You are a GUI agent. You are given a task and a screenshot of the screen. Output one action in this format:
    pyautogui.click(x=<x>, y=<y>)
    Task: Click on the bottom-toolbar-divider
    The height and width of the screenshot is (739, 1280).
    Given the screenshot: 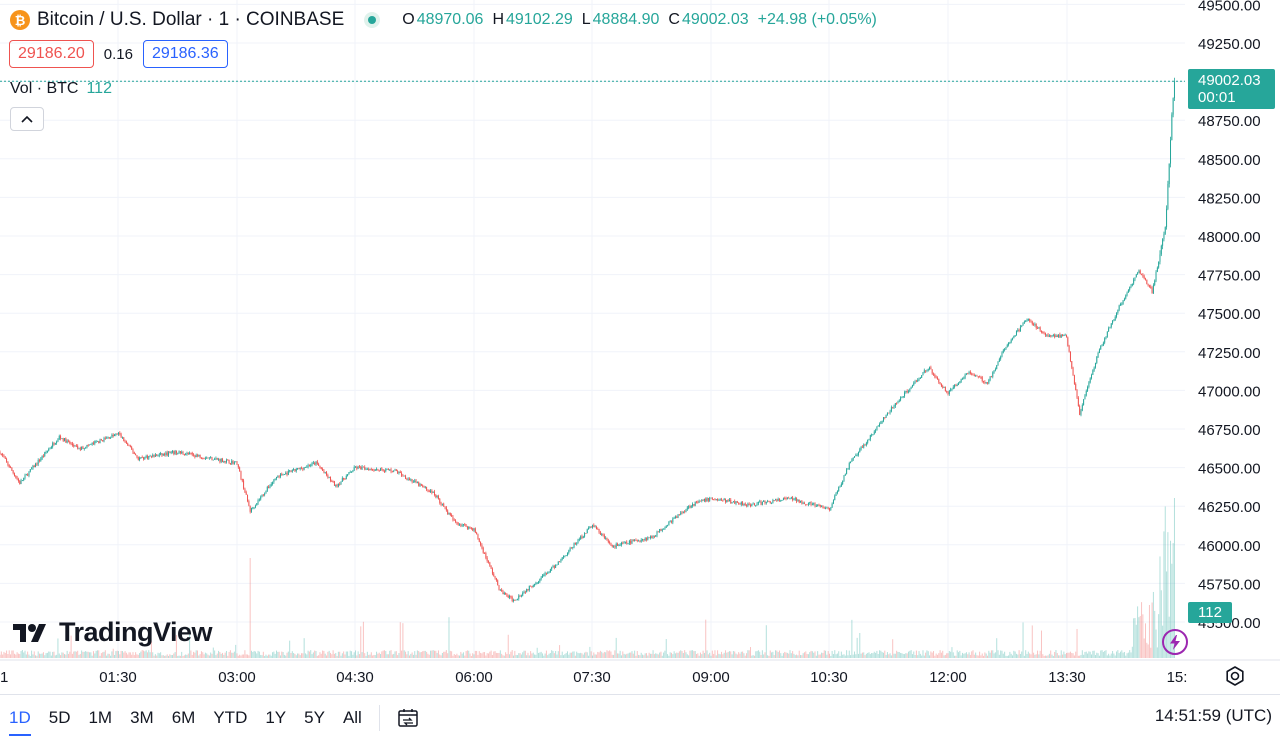 What is the action you would take?
    pyautogui.click(x=640, y=694)
    